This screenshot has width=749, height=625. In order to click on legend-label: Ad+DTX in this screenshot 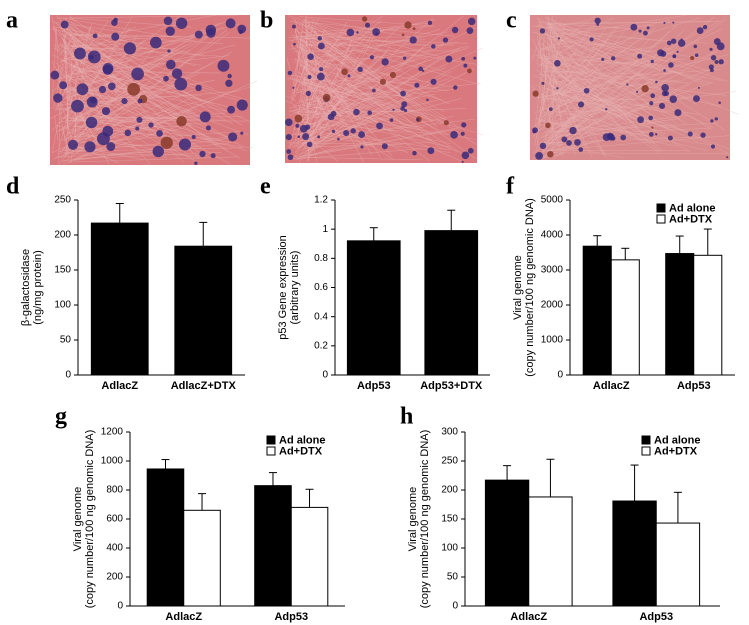, I will do `click(691, 219)`.